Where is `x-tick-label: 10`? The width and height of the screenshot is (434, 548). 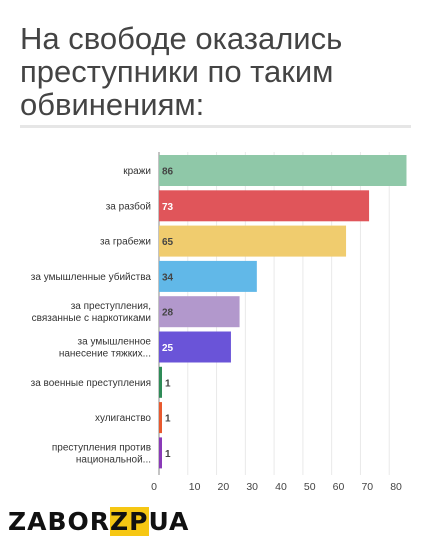
x-tick-label: 10 is located at coordinates (195, 487).